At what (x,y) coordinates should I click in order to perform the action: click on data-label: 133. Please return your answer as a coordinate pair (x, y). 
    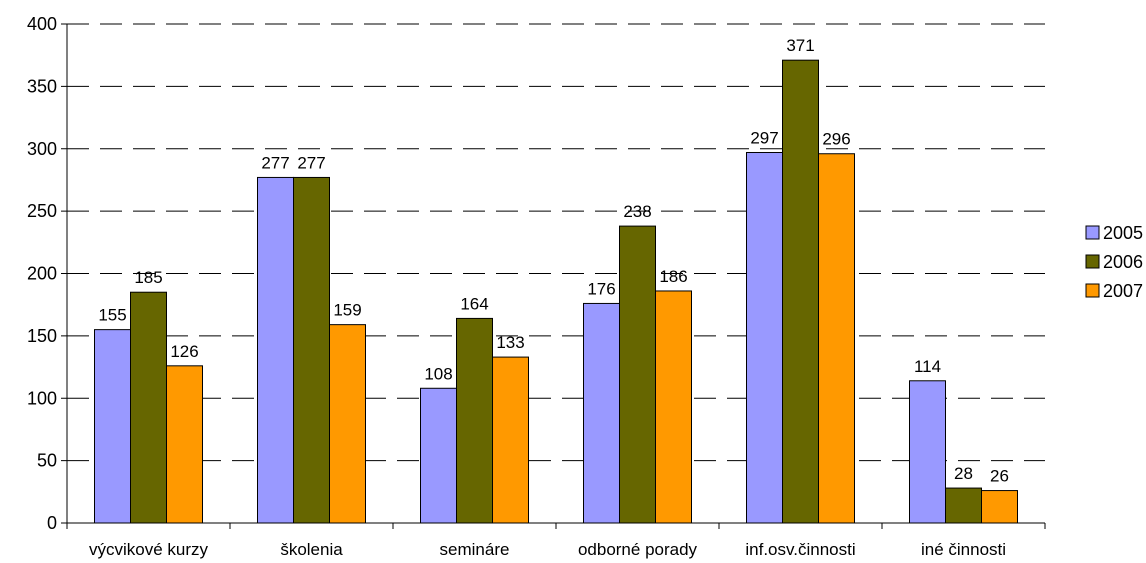
    Looking at the image, I should click on (510, 342).